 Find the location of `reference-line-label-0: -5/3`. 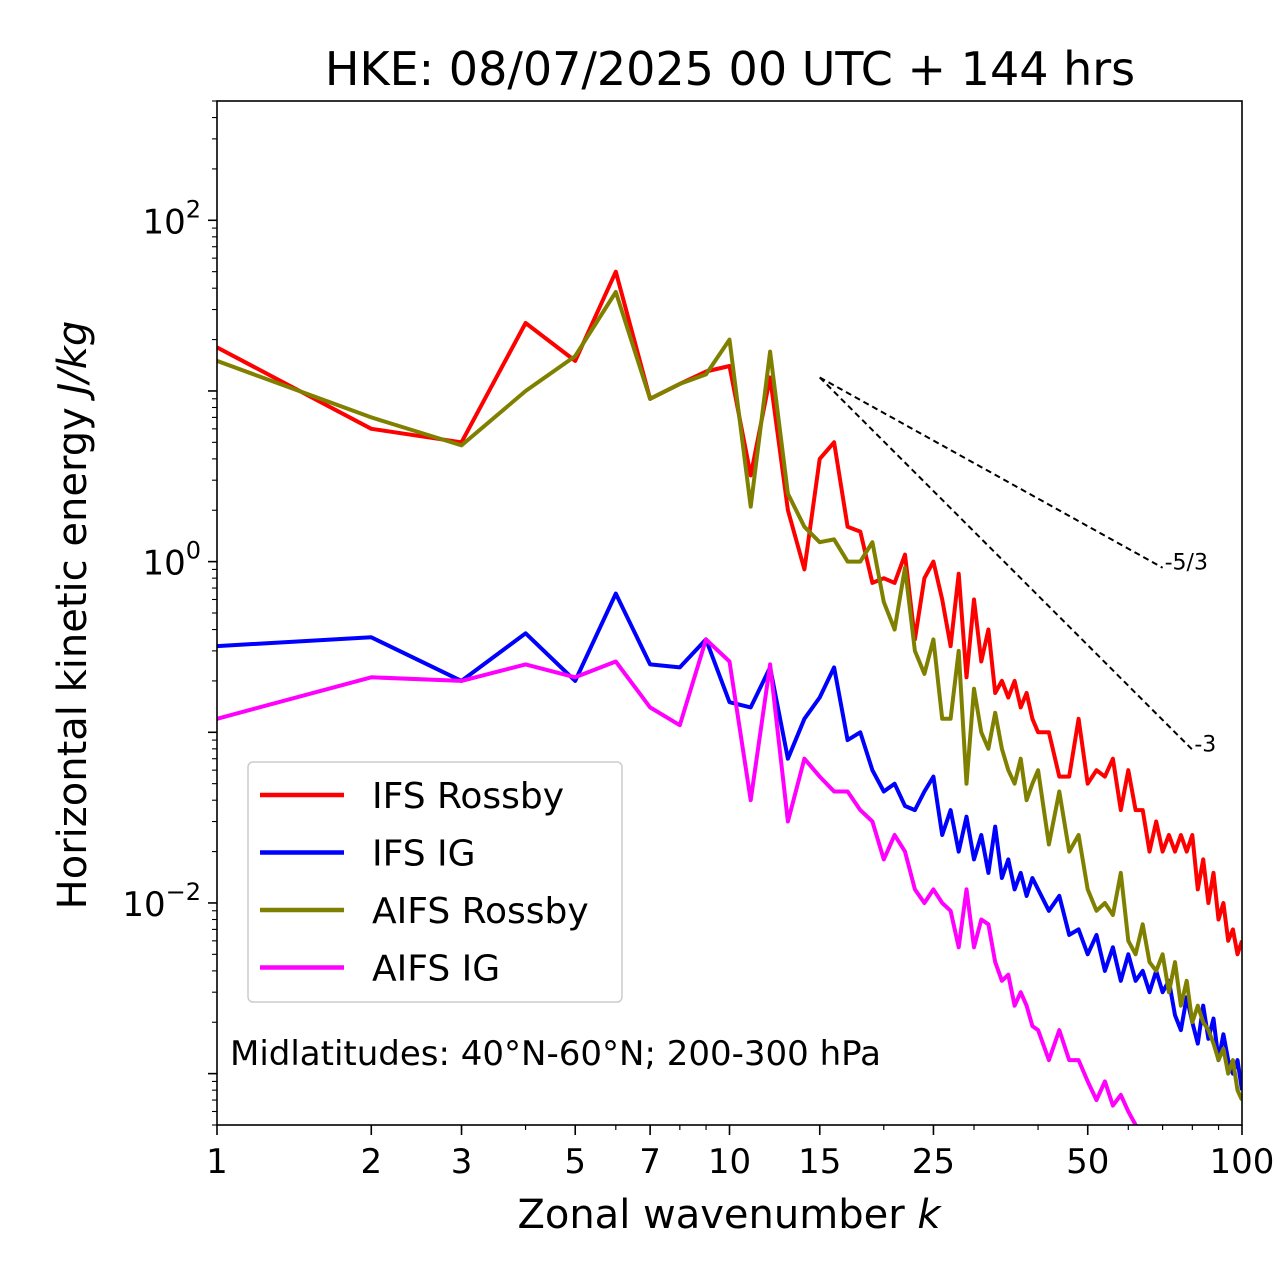

reference-line-label-0: -5/3 is located at coordinates (1186, 563).